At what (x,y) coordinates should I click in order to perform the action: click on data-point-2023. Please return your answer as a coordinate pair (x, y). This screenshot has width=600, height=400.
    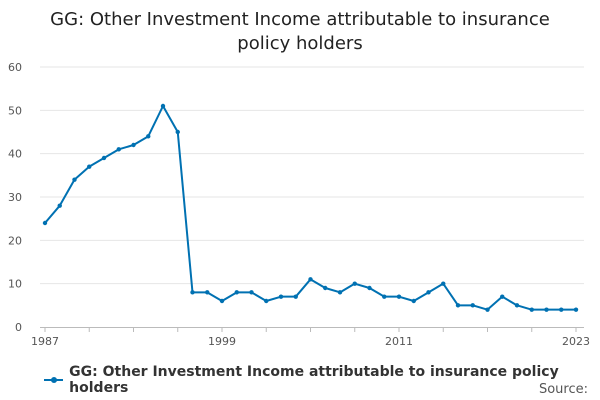
    Looking at the image, I should click on (576, 309).